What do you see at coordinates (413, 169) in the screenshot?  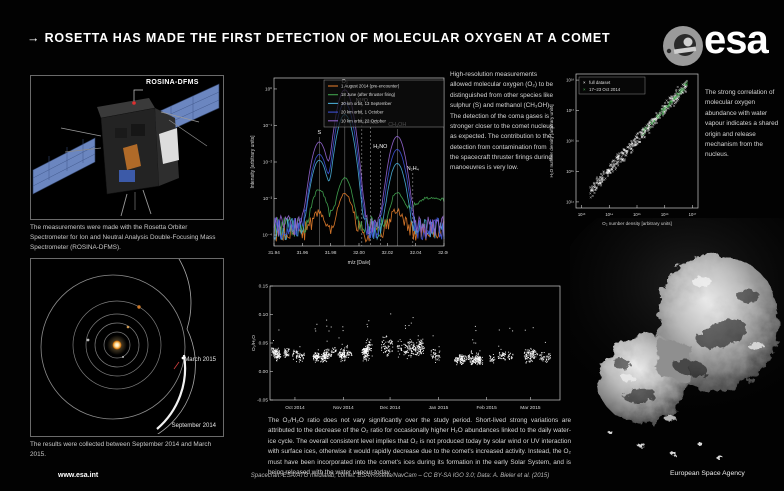 I see `svg-text: N₂H₄` at bounding box center [413, 169].